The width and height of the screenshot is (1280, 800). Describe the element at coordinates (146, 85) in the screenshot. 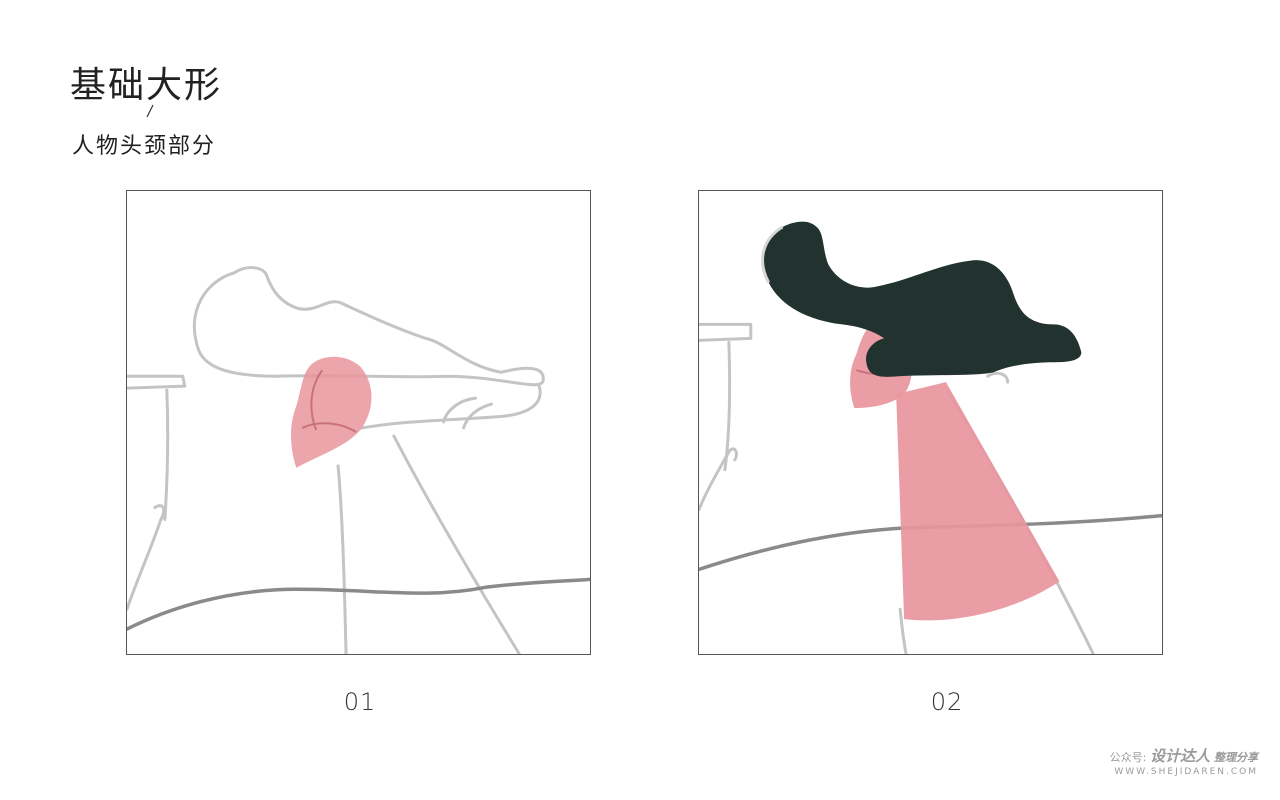

I see `page-title: 基础大形` at that location.